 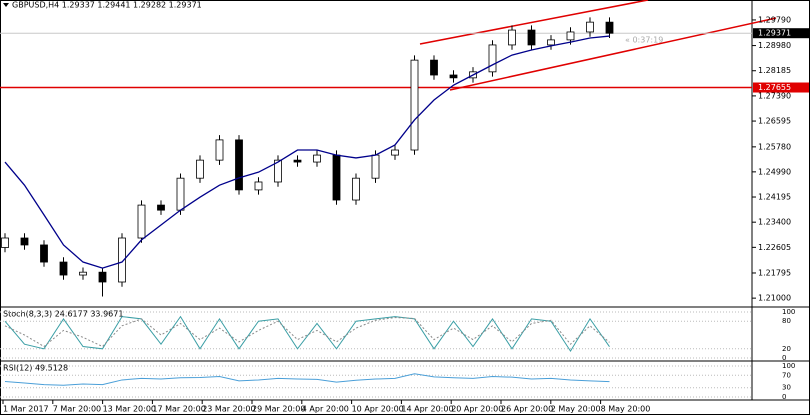 I want to click on x-tick-label: 14 Apr 20:00, so click(x=427, y=409).